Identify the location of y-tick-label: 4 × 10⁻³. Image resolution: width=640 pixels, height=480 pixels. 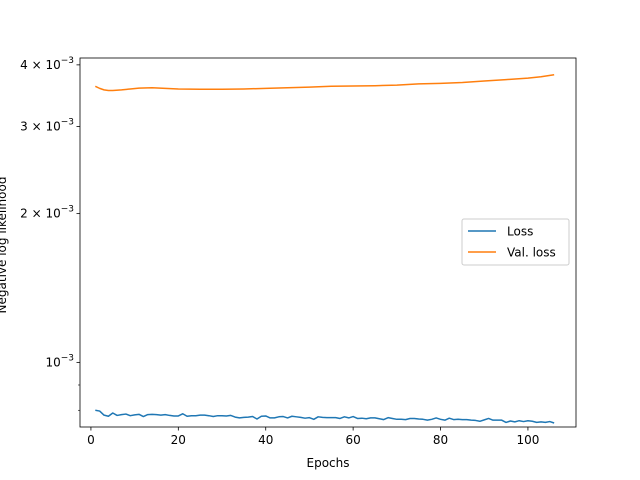
(47, 64).